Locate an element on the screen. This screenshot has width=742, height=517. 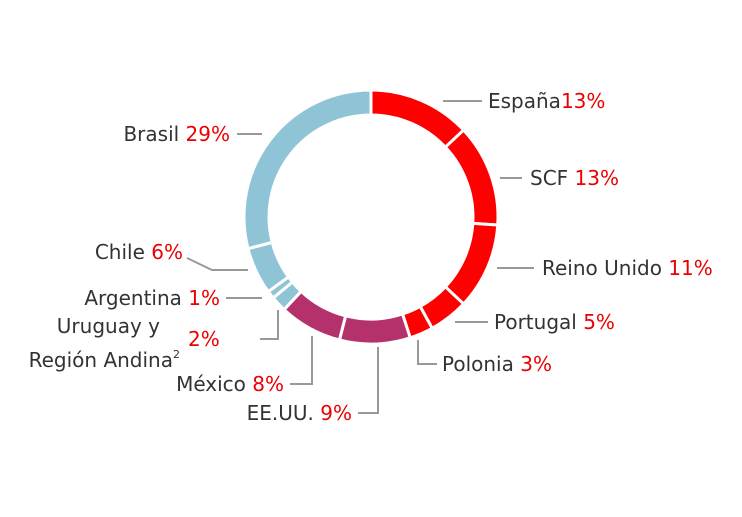
label-uruguay-line1: Uruguay y is located at coordinates (108, 326).